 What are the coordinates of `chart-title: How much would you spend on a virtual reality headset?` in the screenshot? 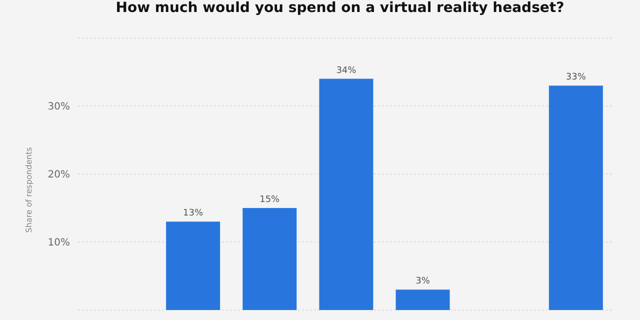 It's located at (340, 8).